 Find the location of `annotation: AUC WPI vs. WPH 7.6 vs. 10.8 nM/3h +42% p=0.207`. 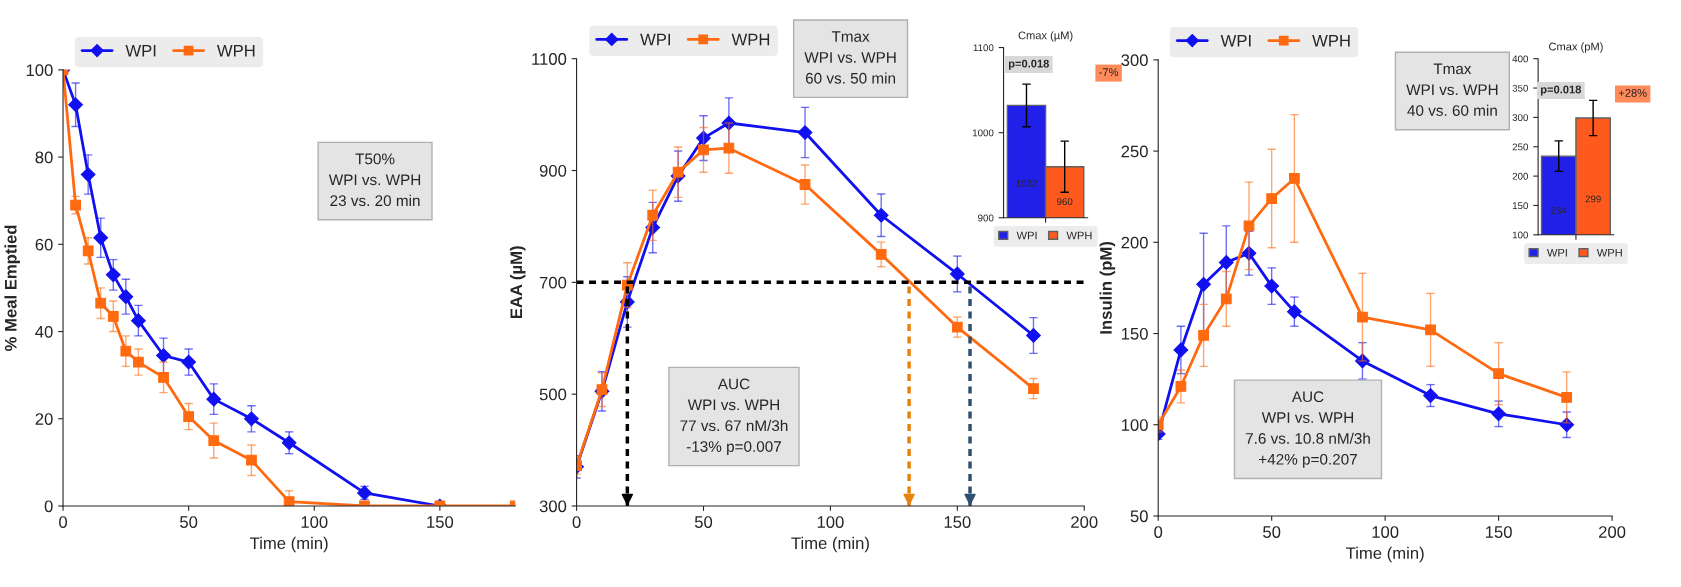

annotation: AUC WPI vs. WPH 7.6 vs. 10.8 nM/3h +42% p=0.207 is located at coordinates (1307, 429).